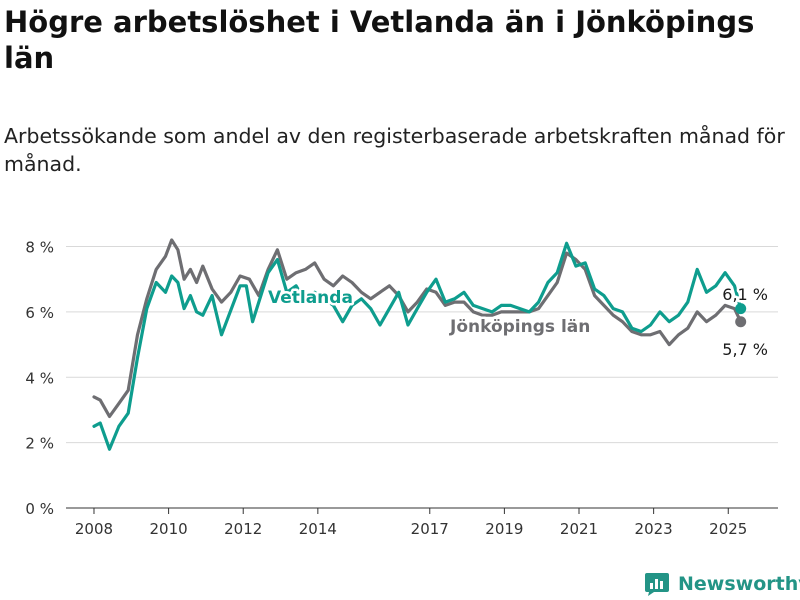  Describe the element at coordinates (741, 322) in the screenshot. I see `end-point-jonkopings-lan` at that location.